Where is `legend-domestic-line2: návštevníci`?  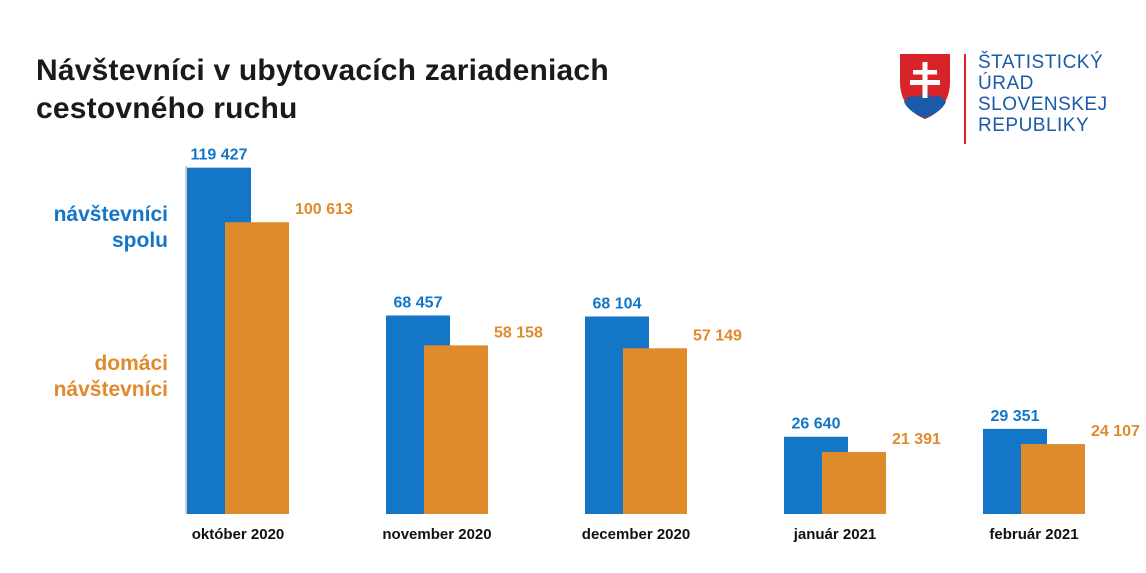 legend-domestic-line2: návštevníci is located at coordinates (110, 389).